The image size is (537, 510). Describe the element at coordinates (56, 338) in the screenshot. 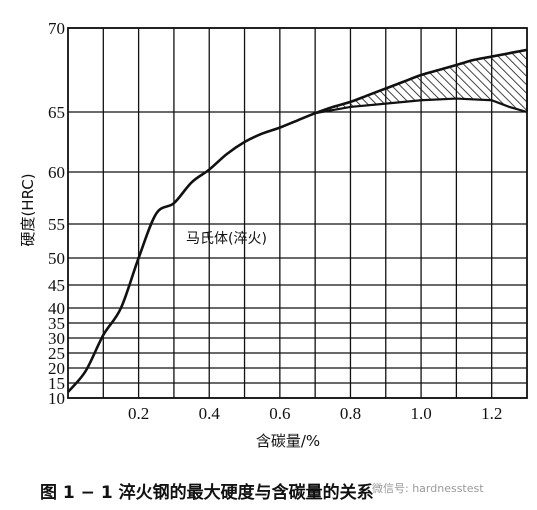

I see `y-tick-label-30: 30` at that location.